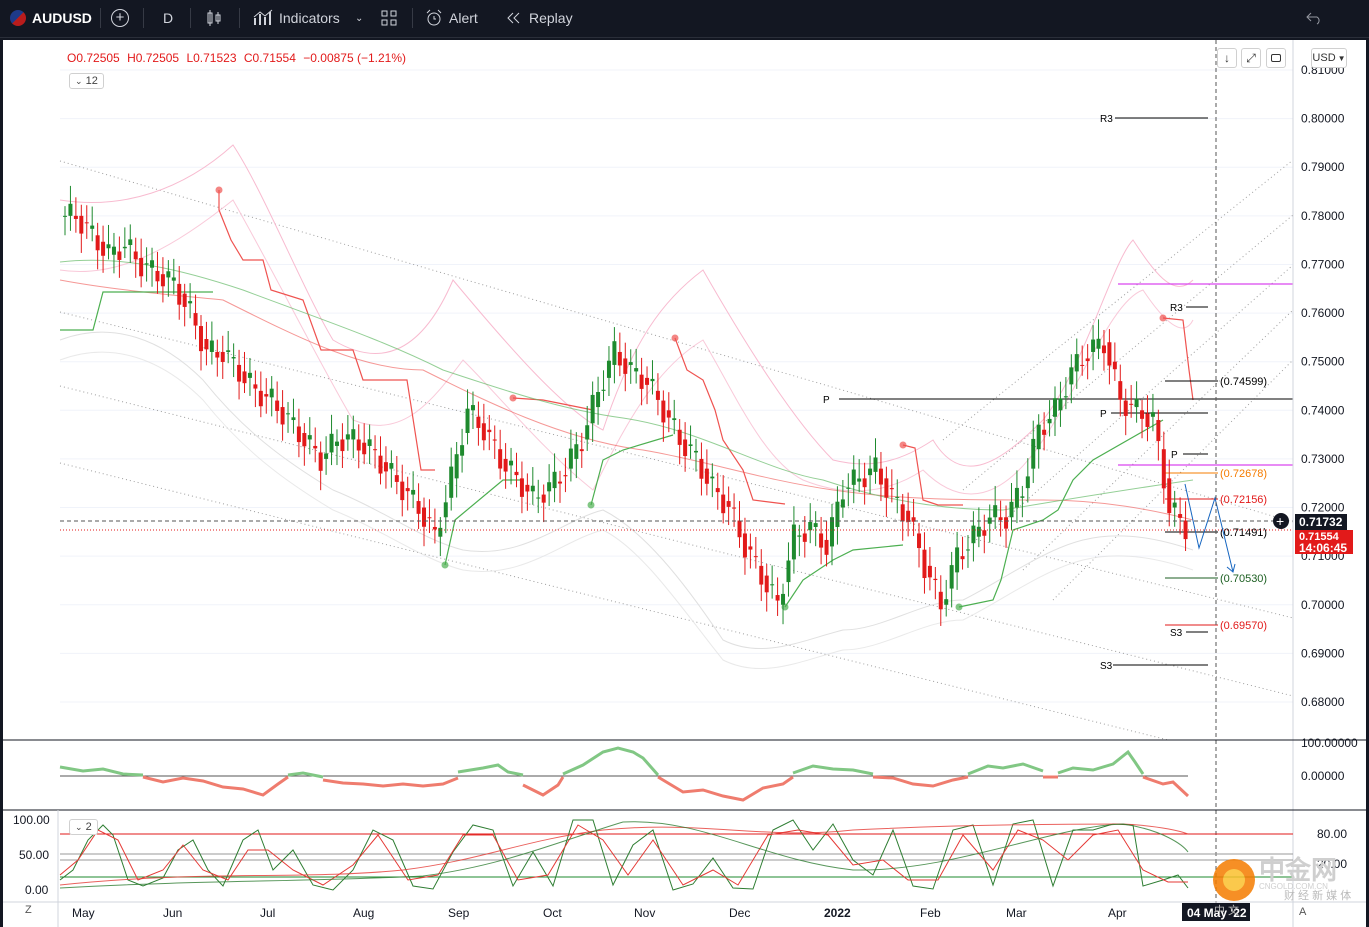 The width and height of the screenshot is (1369, 927). I want to click on chart-type-button, so click(214, 18).